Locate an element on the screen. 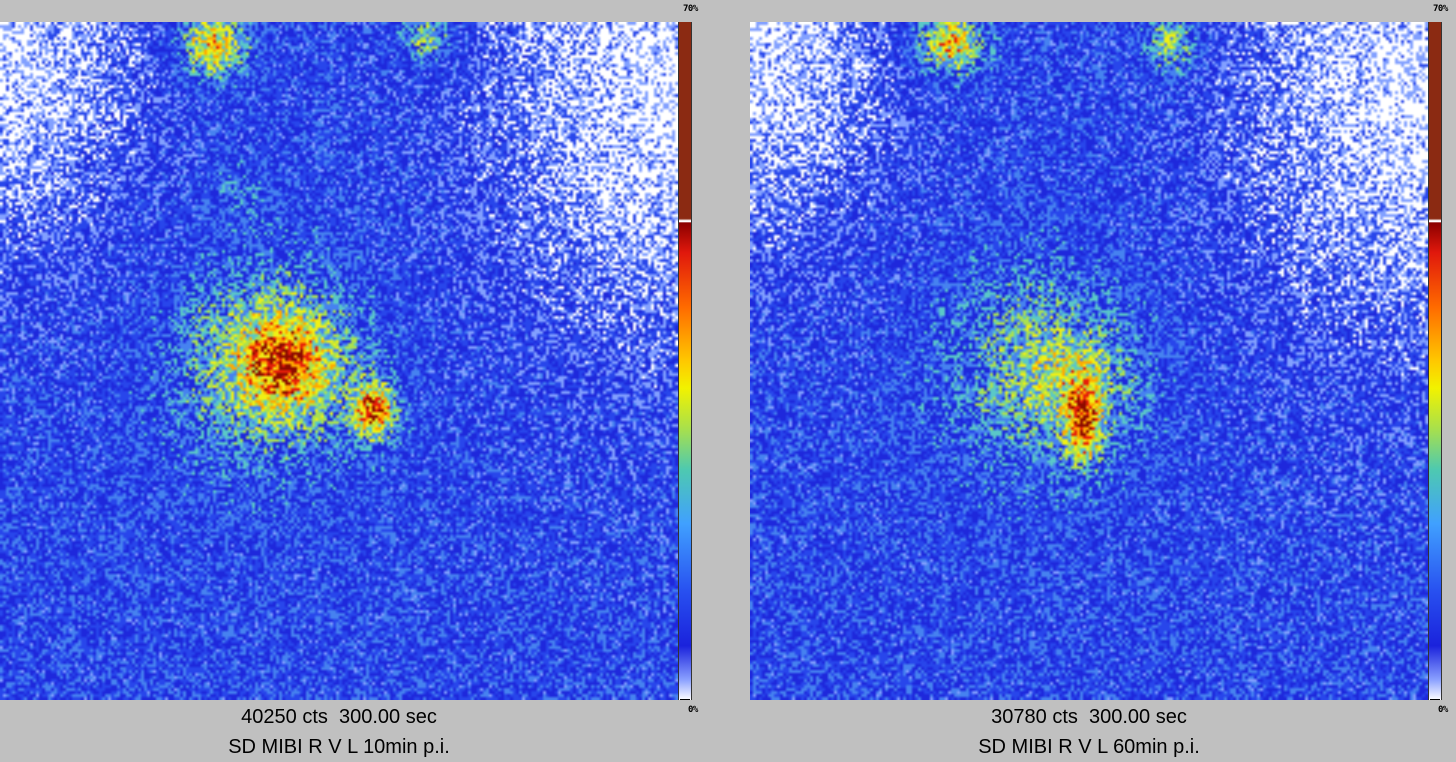 The height and width of the screenshot is (762, 1456). study-caption: SD MIBI R V L 10min p.i. is located at coordinates (339, 747).